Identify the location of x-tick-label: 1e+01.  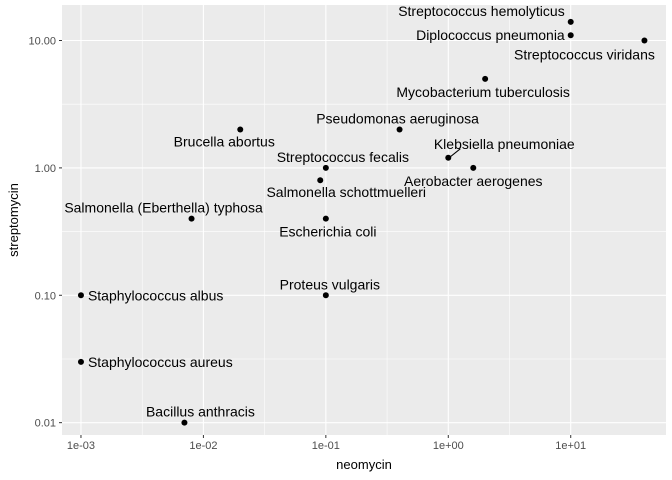
(570, 446).